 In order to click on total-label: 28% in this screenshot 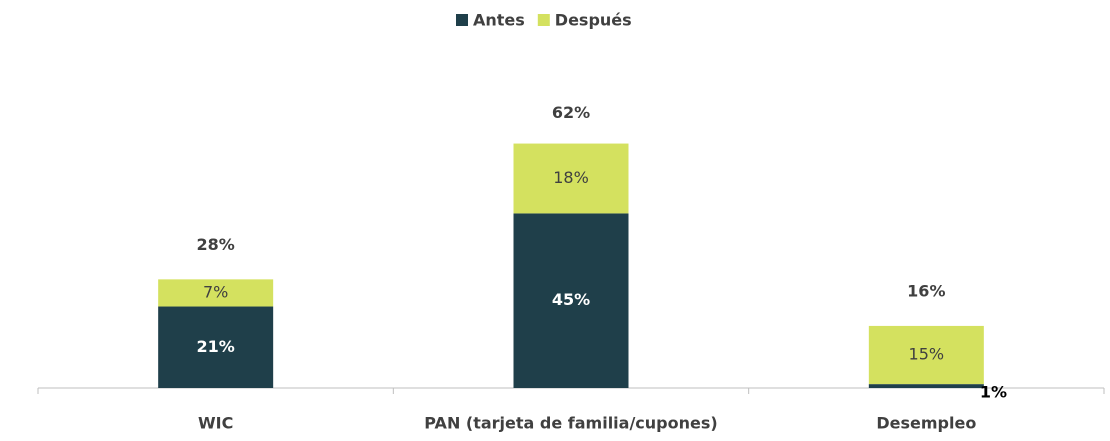, I will do `click(216, 244)`.